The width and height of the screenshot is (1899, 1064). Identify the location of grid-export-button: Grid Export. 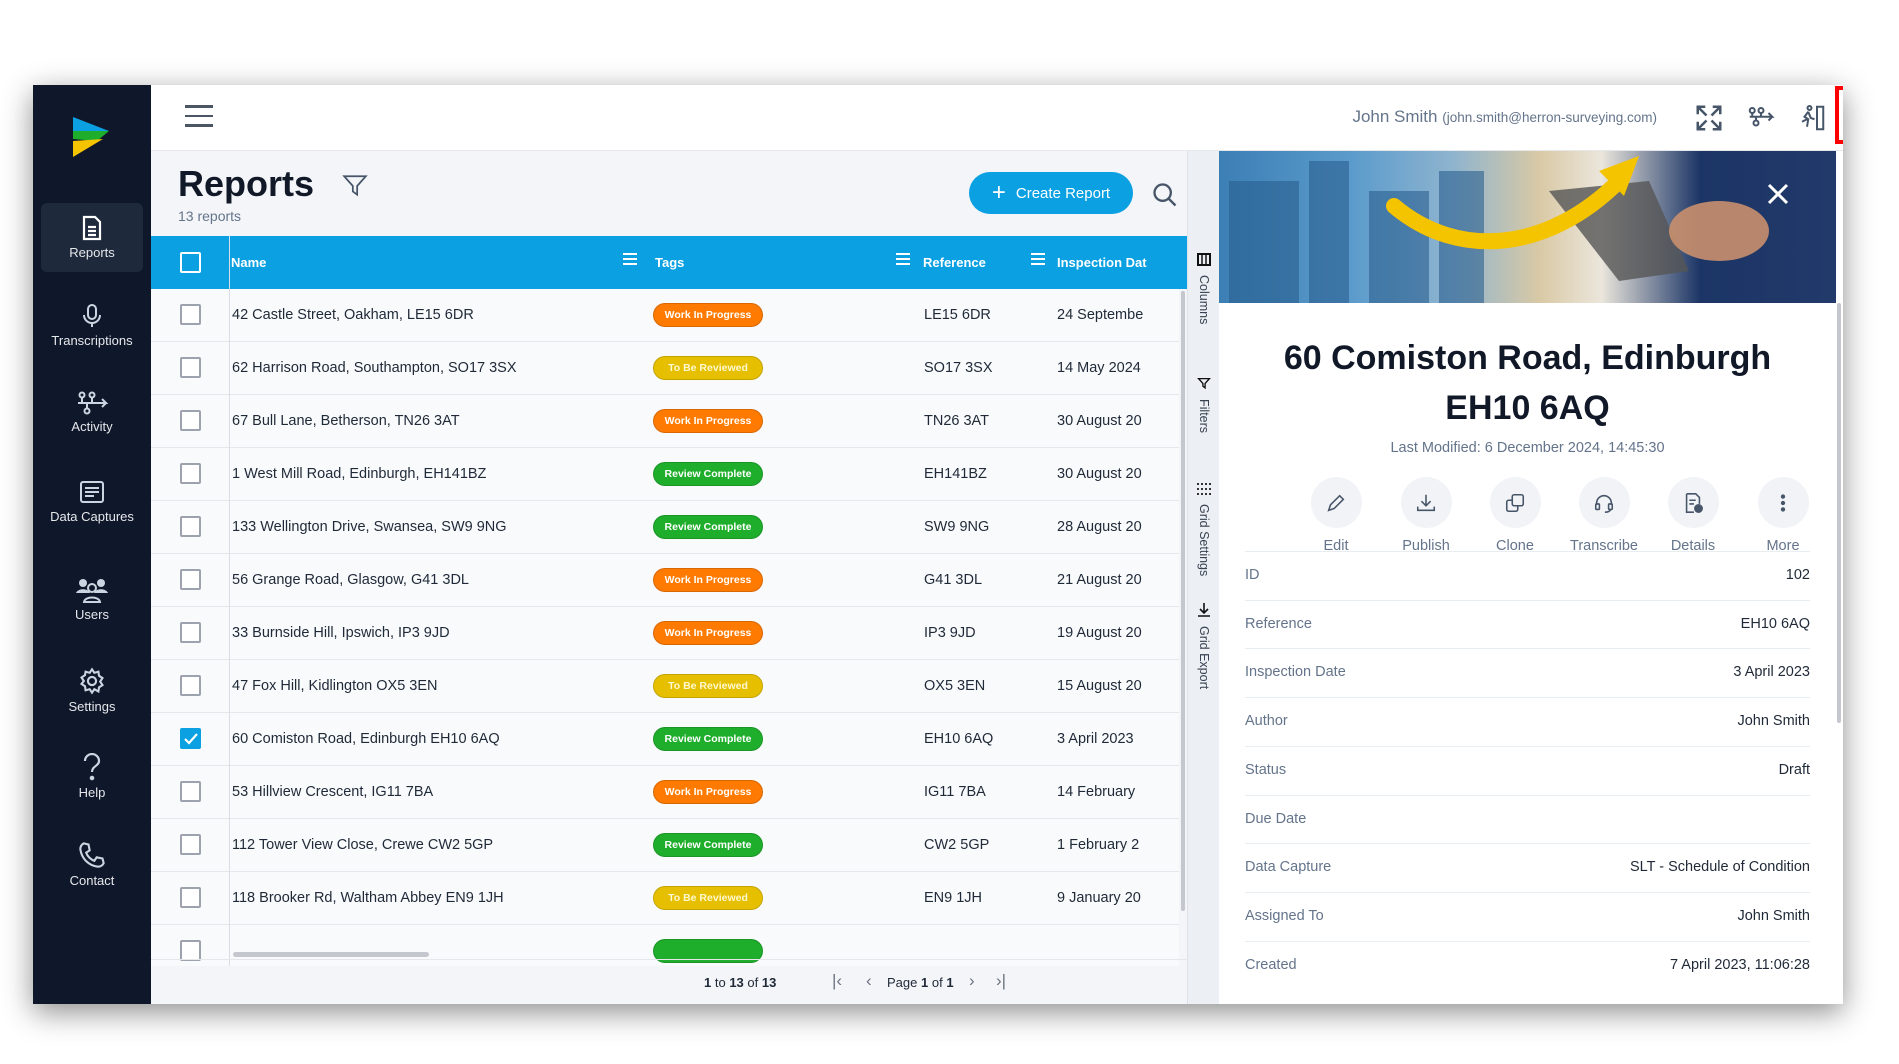
(1204, 647).